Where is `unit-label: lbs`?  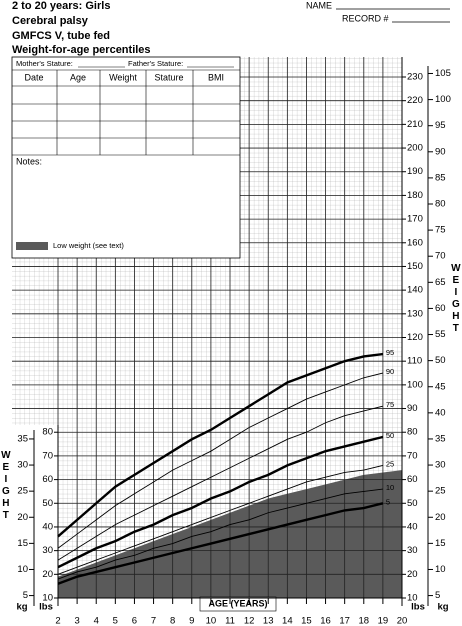 unit-label: lbs is located at coordinates (46, 607).